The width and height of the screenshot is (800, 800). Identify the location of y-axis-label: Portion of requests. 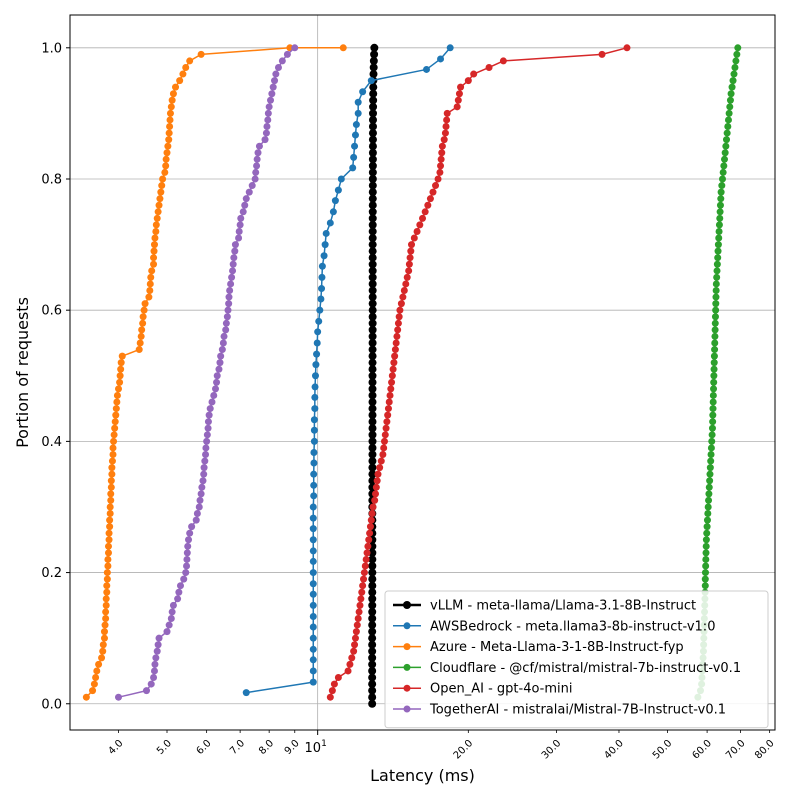
(22, 372).